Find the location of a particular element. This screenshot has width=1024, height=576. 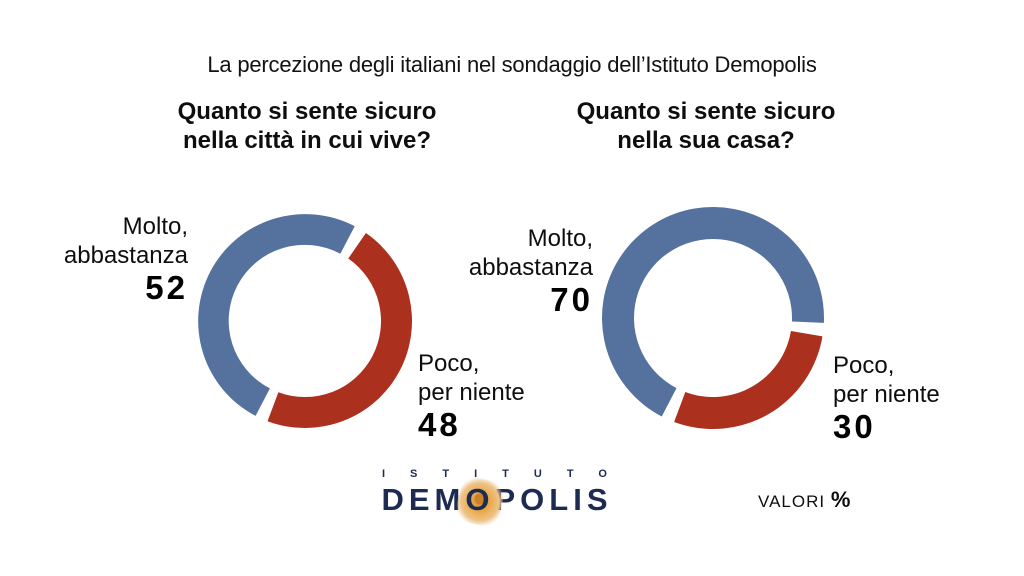

donut-chart-city is located at coordinates (305, 321).